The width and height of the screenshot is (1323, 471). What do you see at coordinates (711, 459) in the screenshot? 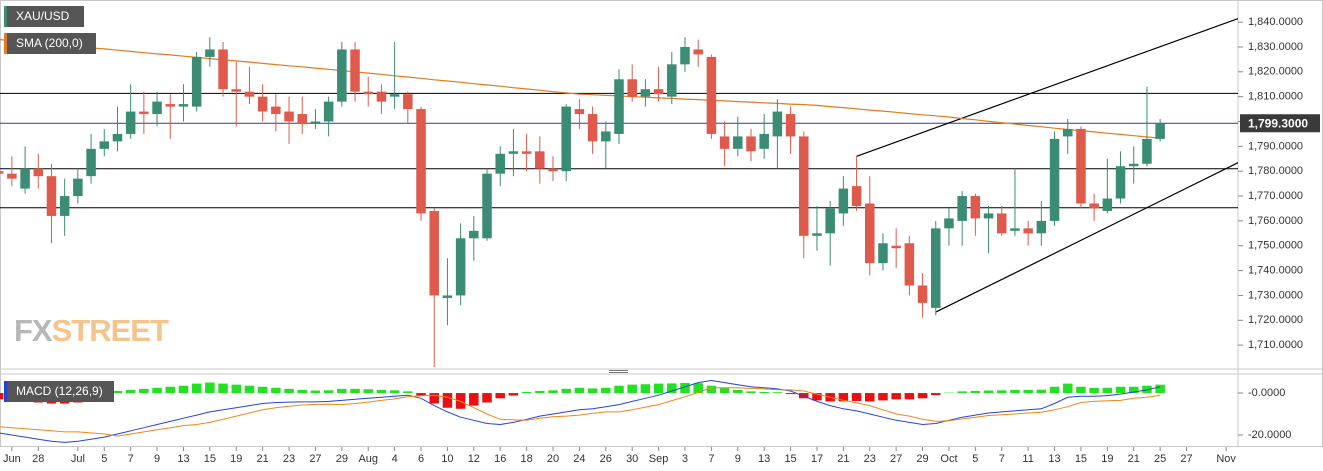
I see `x-tick-label: 7` at bounding box center [711, 459].